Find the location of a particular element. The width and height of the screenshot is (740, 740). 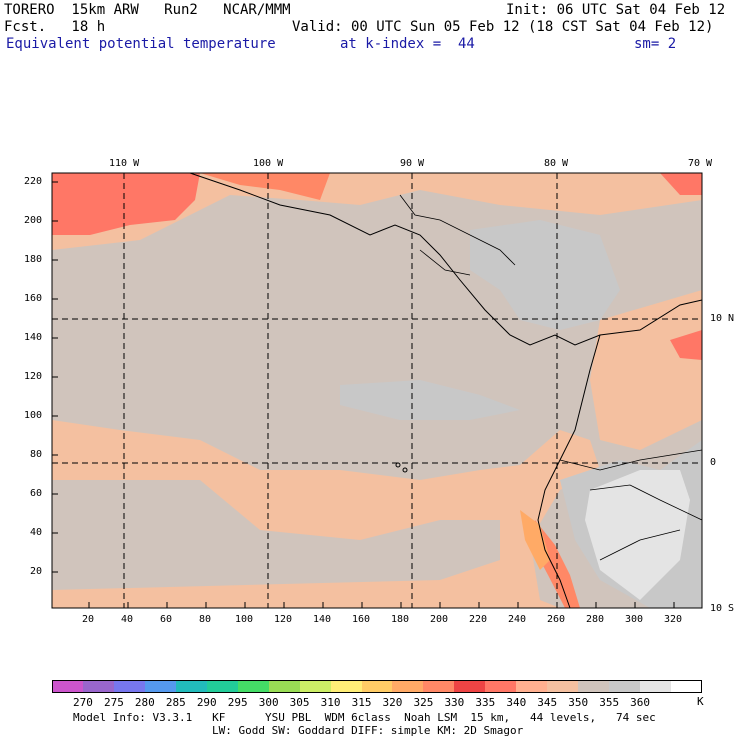

colorbar-tick-label: 310 is located at coordinates (330, 702).